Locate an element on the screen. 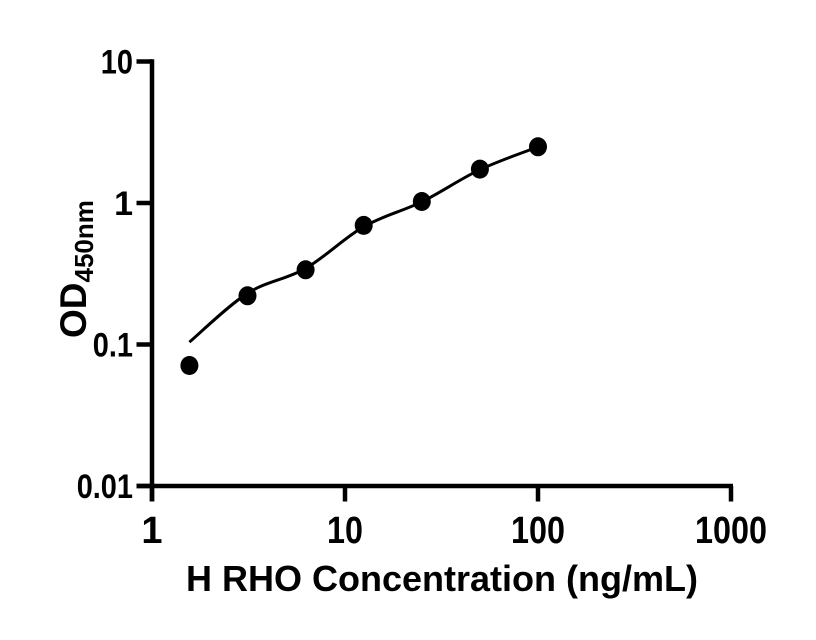 The height and width of the screenshot is (640, 816). y-tick-label: 1 is located at coordinates (123, 204).